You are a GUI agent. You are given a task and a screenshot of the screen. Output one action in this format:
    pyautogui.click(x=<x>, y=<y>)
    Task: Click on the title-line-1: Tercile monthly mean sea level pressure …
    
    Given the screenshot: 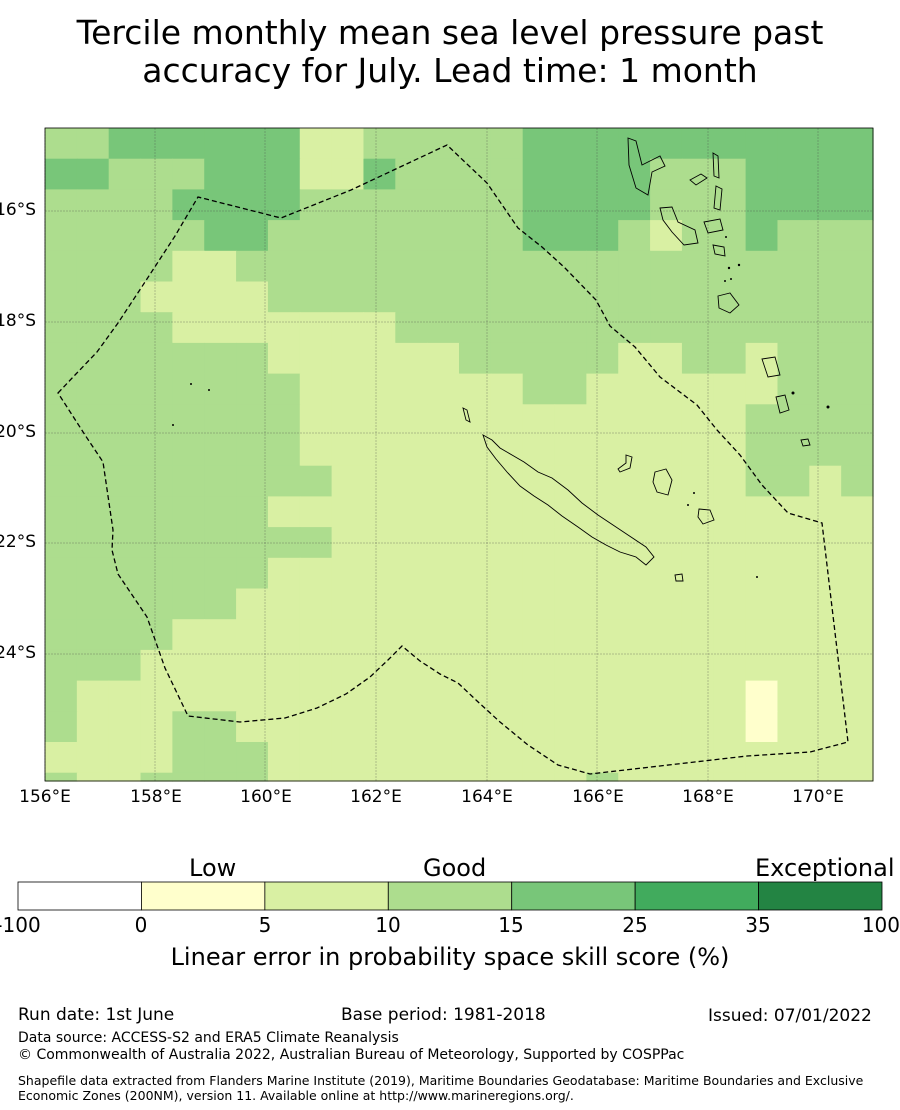 What is the action you would take?
    pyautogui.click(x=450, y=32)
    